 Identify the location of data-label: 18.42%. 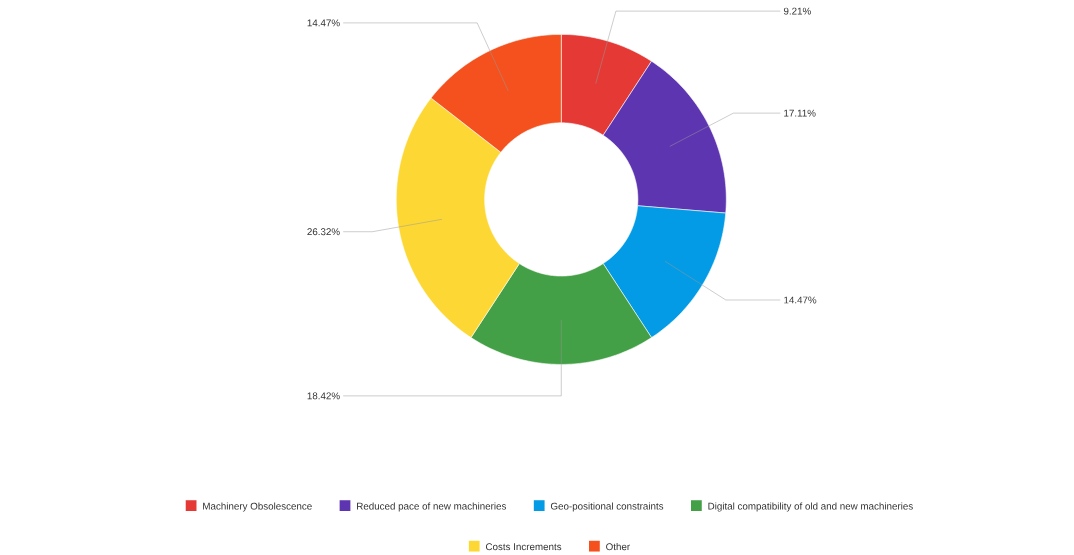
(323, 396).